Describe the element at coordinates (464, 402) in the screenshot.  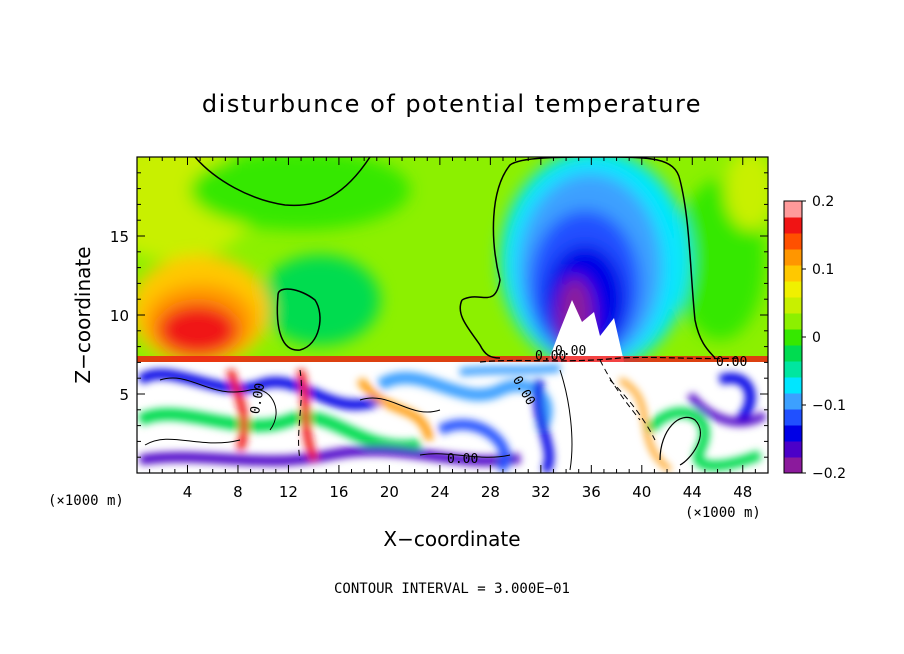
I see `band-d` at that location.